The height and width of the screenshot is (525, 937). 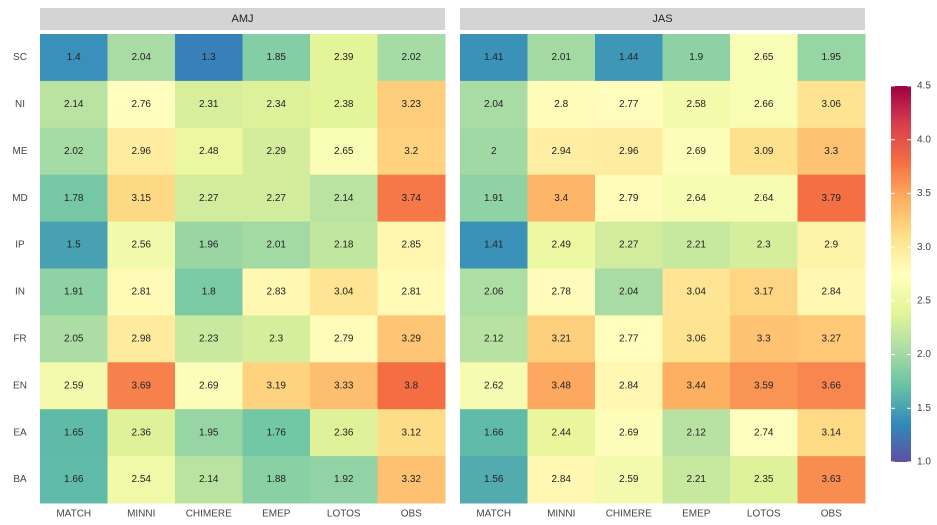 I want to click on cell-label: 1.88, so click(x=277, y=479).